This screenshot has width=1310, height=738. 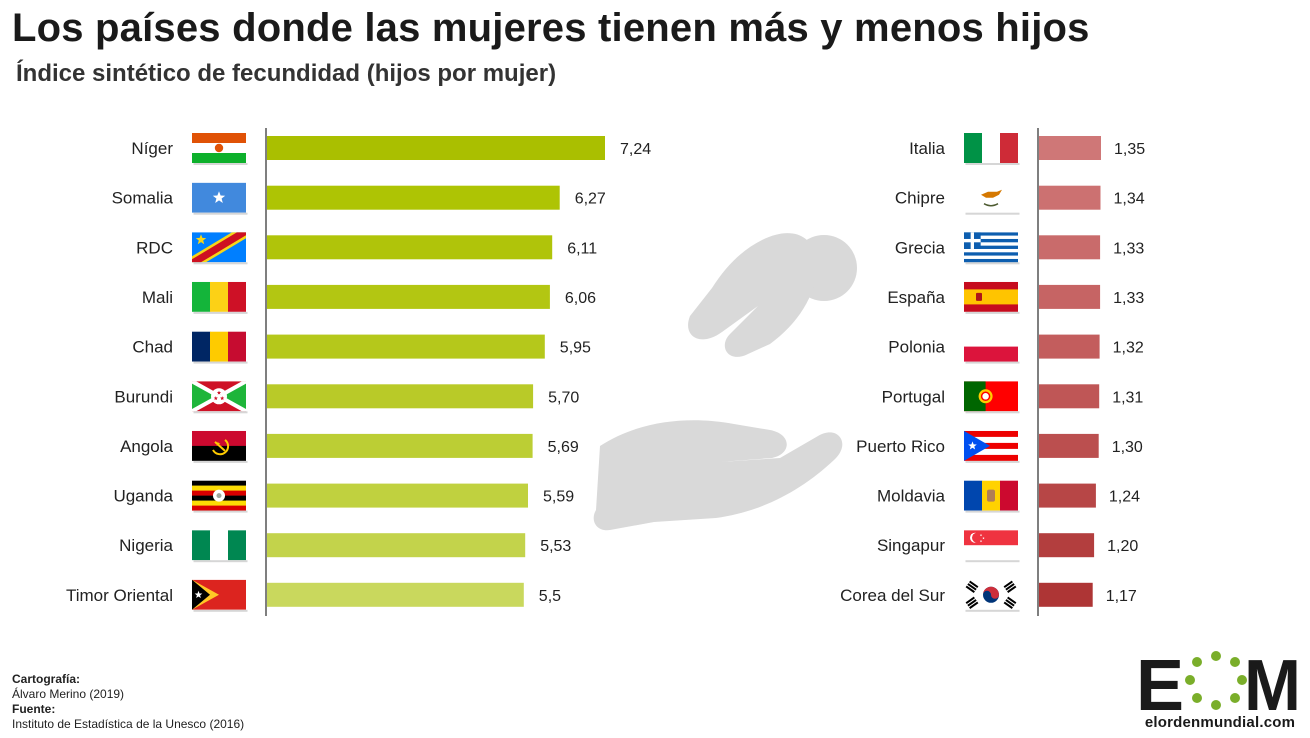 I want to click on category-label: Somalia, so click(x=143, y=198).